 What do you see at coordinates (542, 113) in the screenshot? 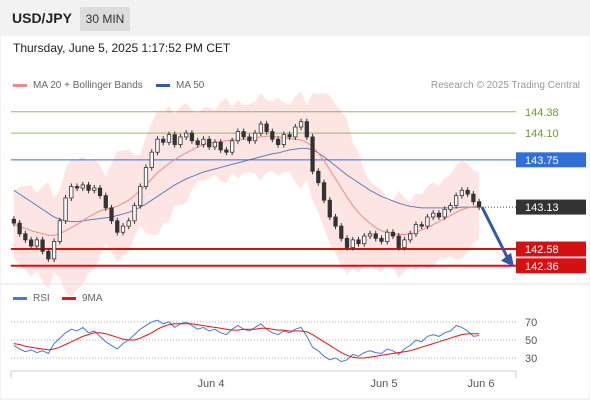
I see `level-label-144.38: 144.38` at bounding box center [542, 113].